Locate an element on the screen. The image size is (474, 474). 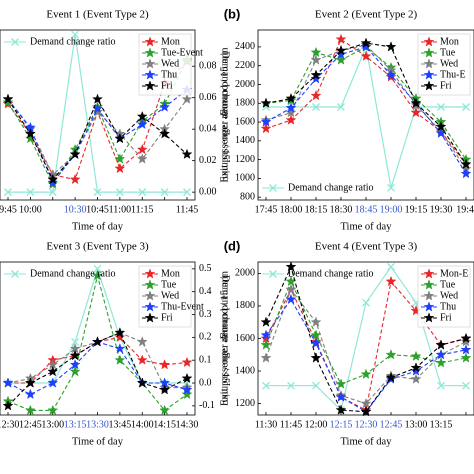
y-tick-label: 2400 is located at coordinates (245, 46).